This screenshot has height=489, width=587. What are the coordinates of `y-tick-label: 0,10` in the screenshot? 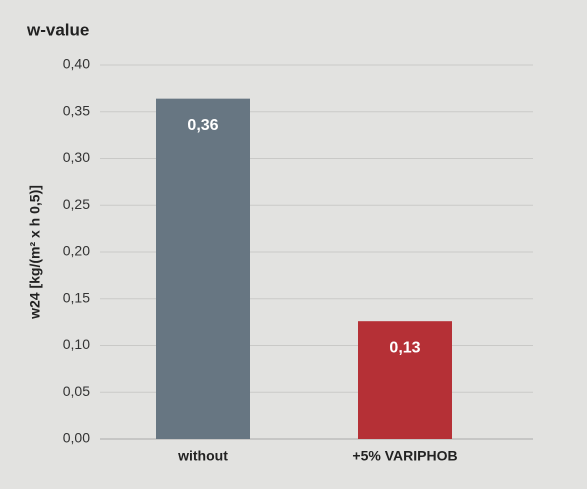 It's located at (76, 344).